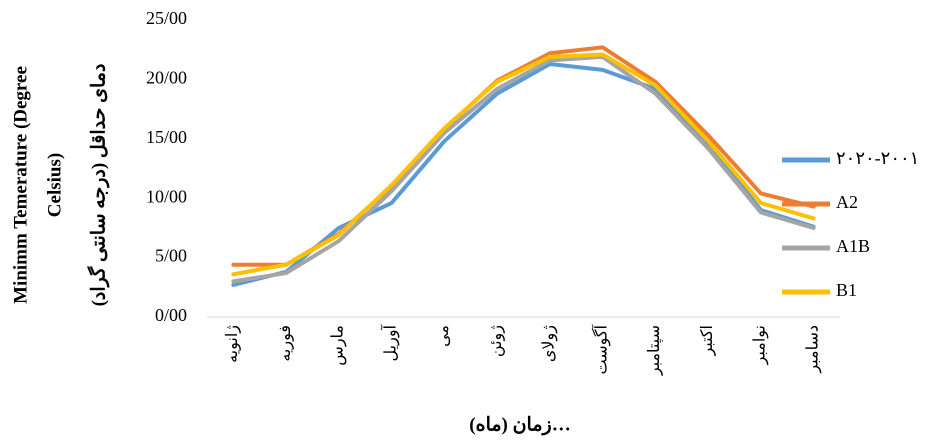 The height and width of the screenshot is (443, 947). What do you see at coordinates (166, 196) in the screenshot?
I see `y-tick-label: 10/00` at bounding box center [166, 196].